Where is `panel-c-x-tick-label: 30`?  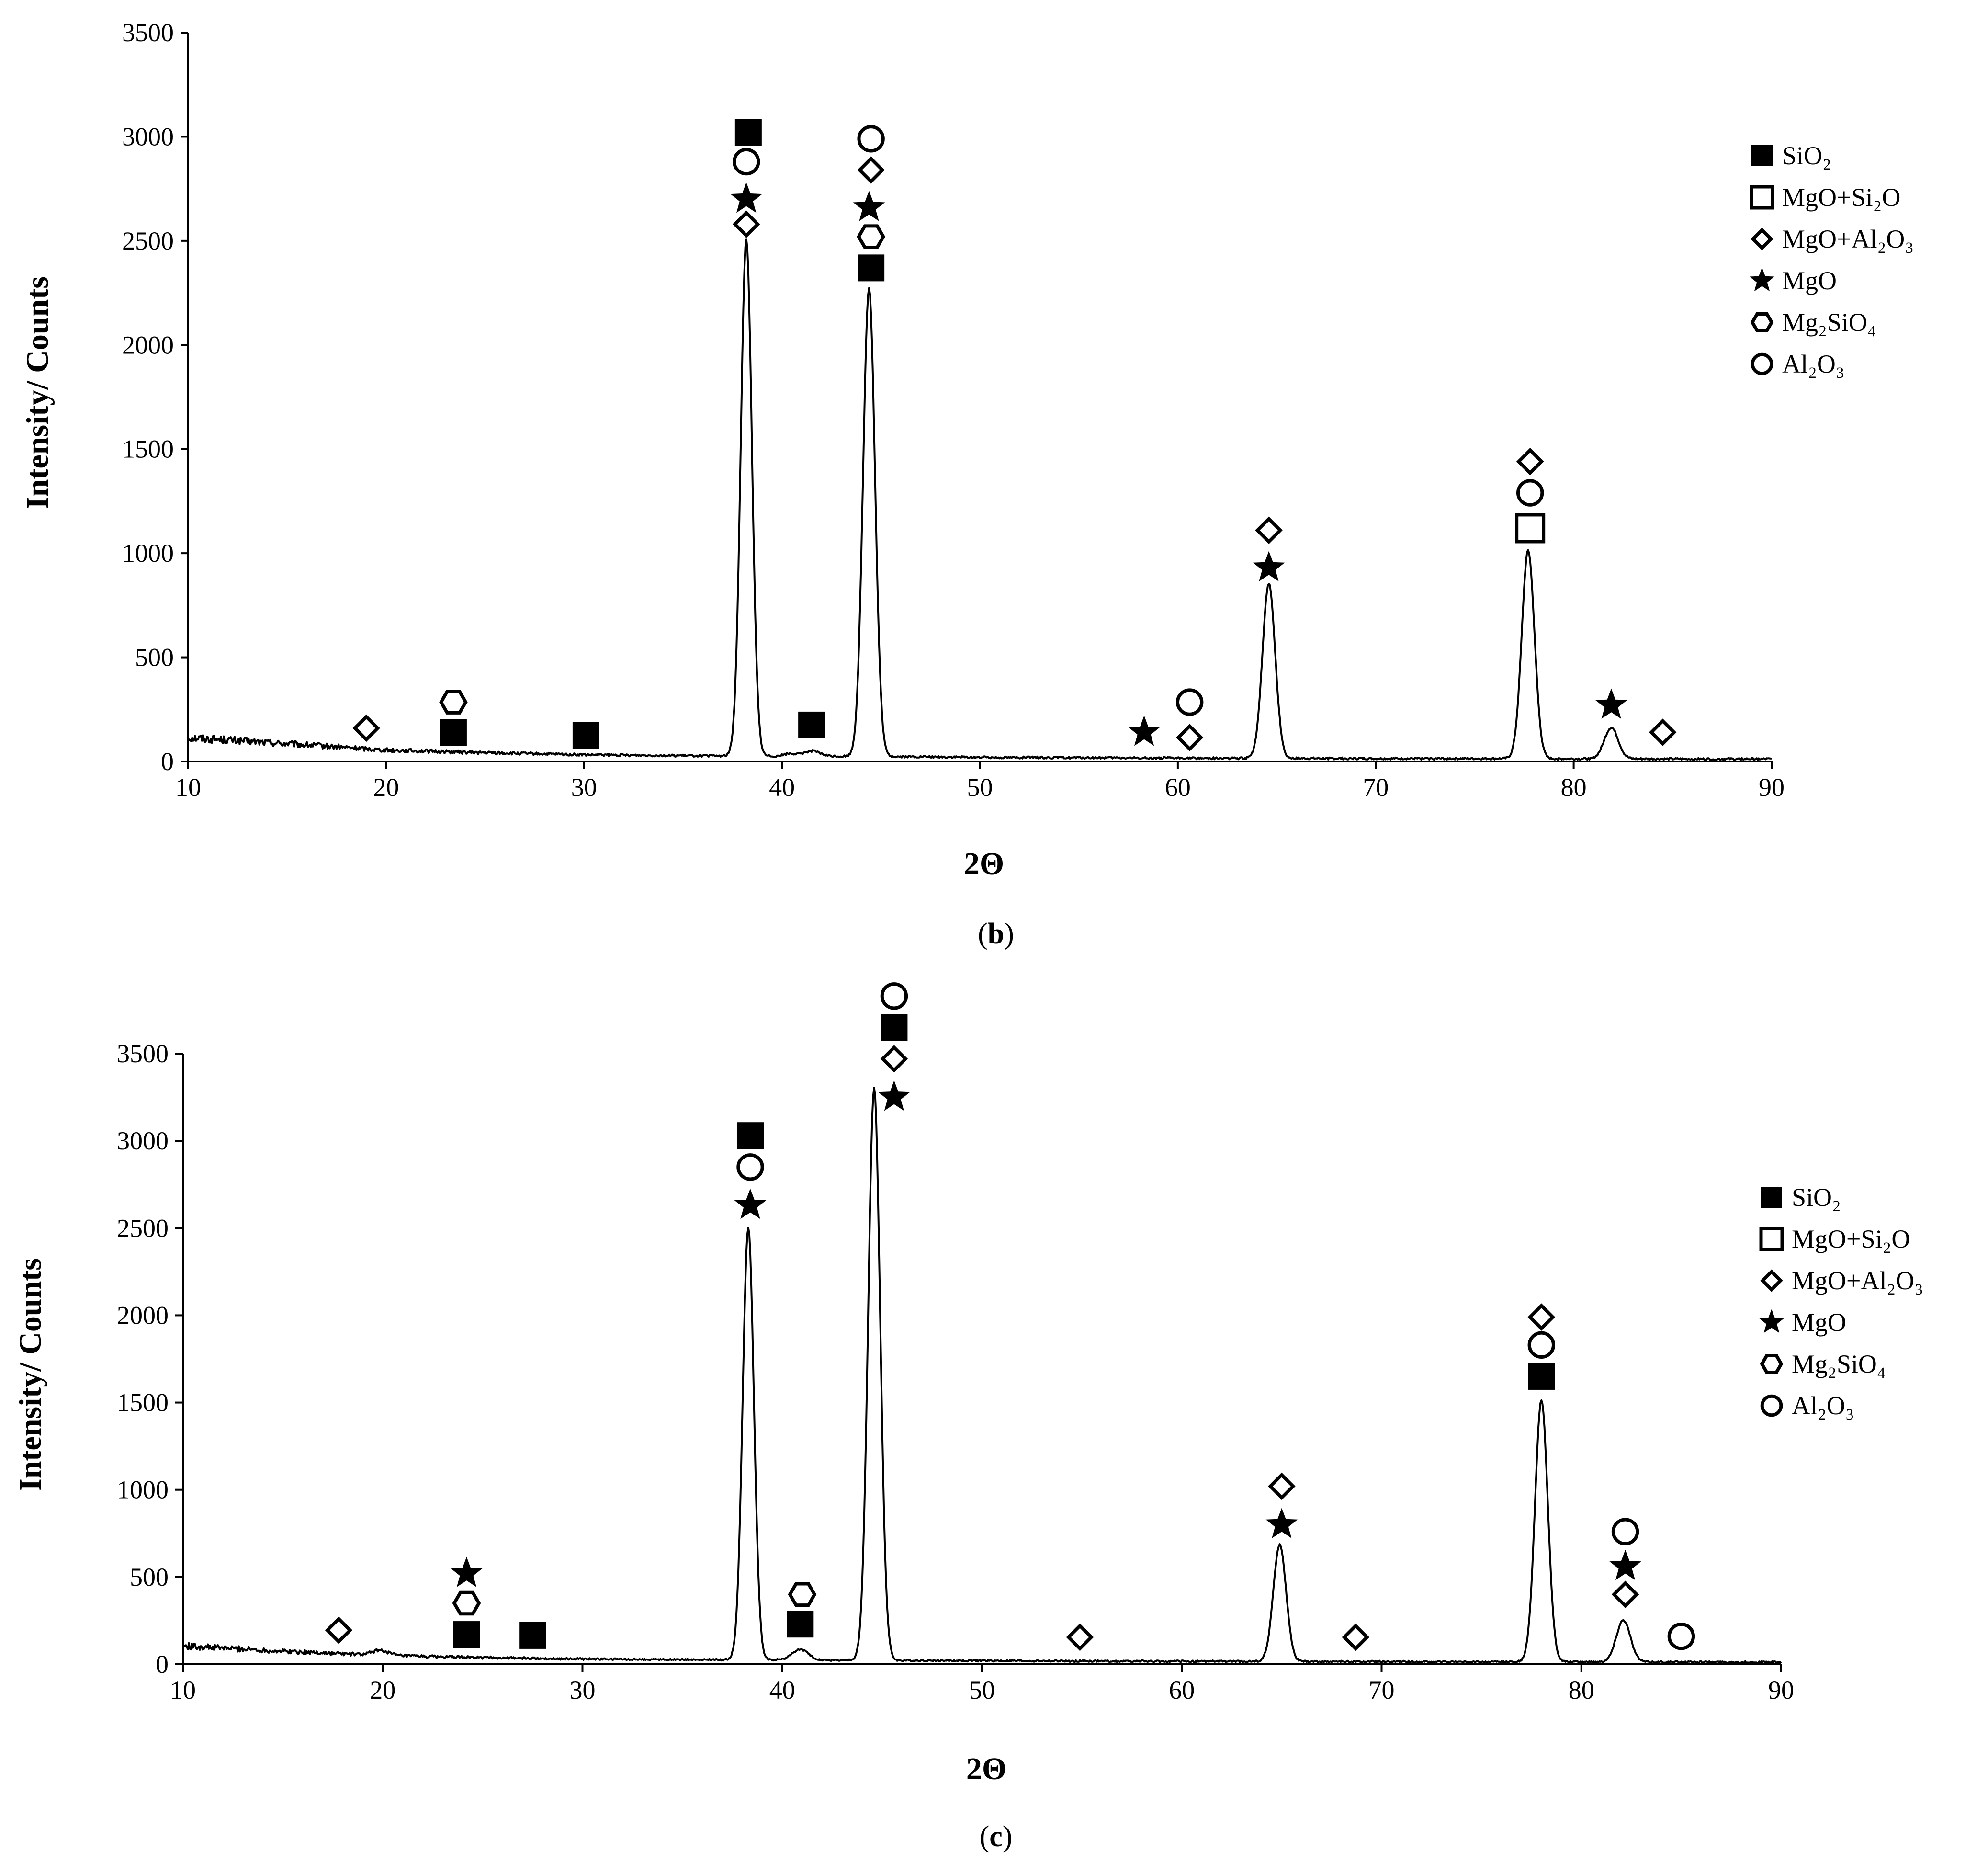
panel-c-x-tick-label: 30 is located at coordinates (583, 1690).